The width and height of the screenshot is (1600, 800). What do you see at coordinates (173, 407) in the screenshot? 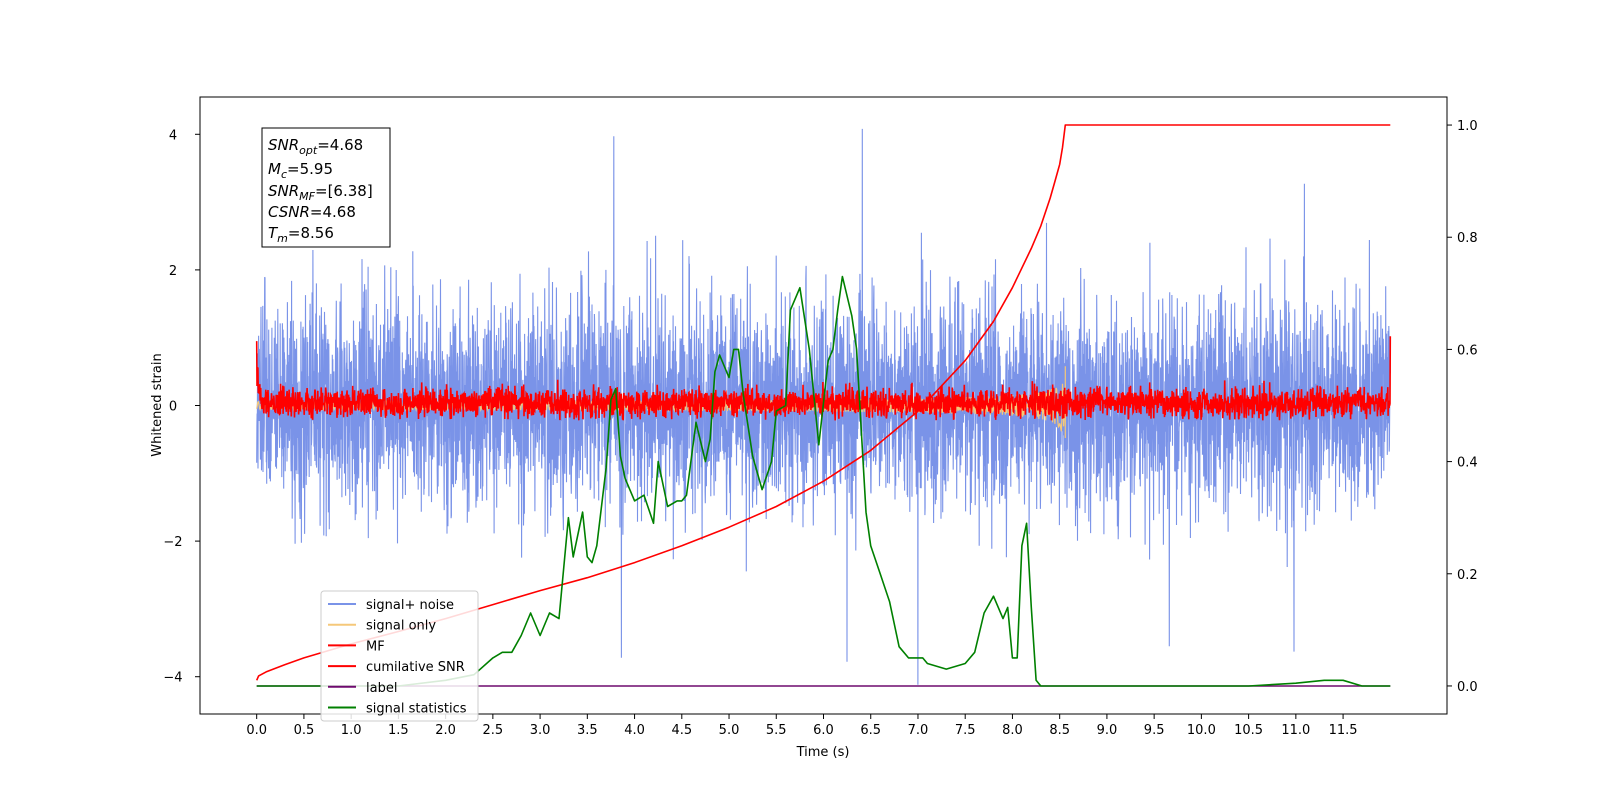
I see `y-tick-label: 0` at bounding box center [173, 407].